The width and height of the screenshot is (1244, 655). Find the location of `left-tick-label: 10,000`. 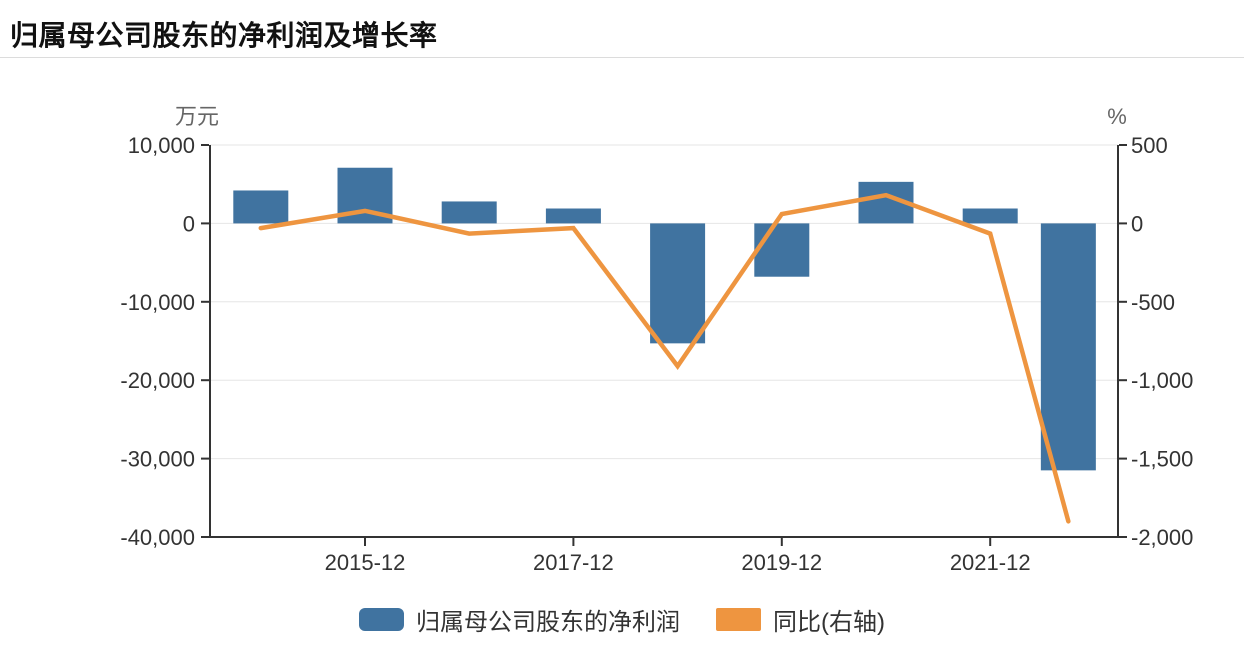

left-tick-label: 10,000 is located at coordinates (161, 145).